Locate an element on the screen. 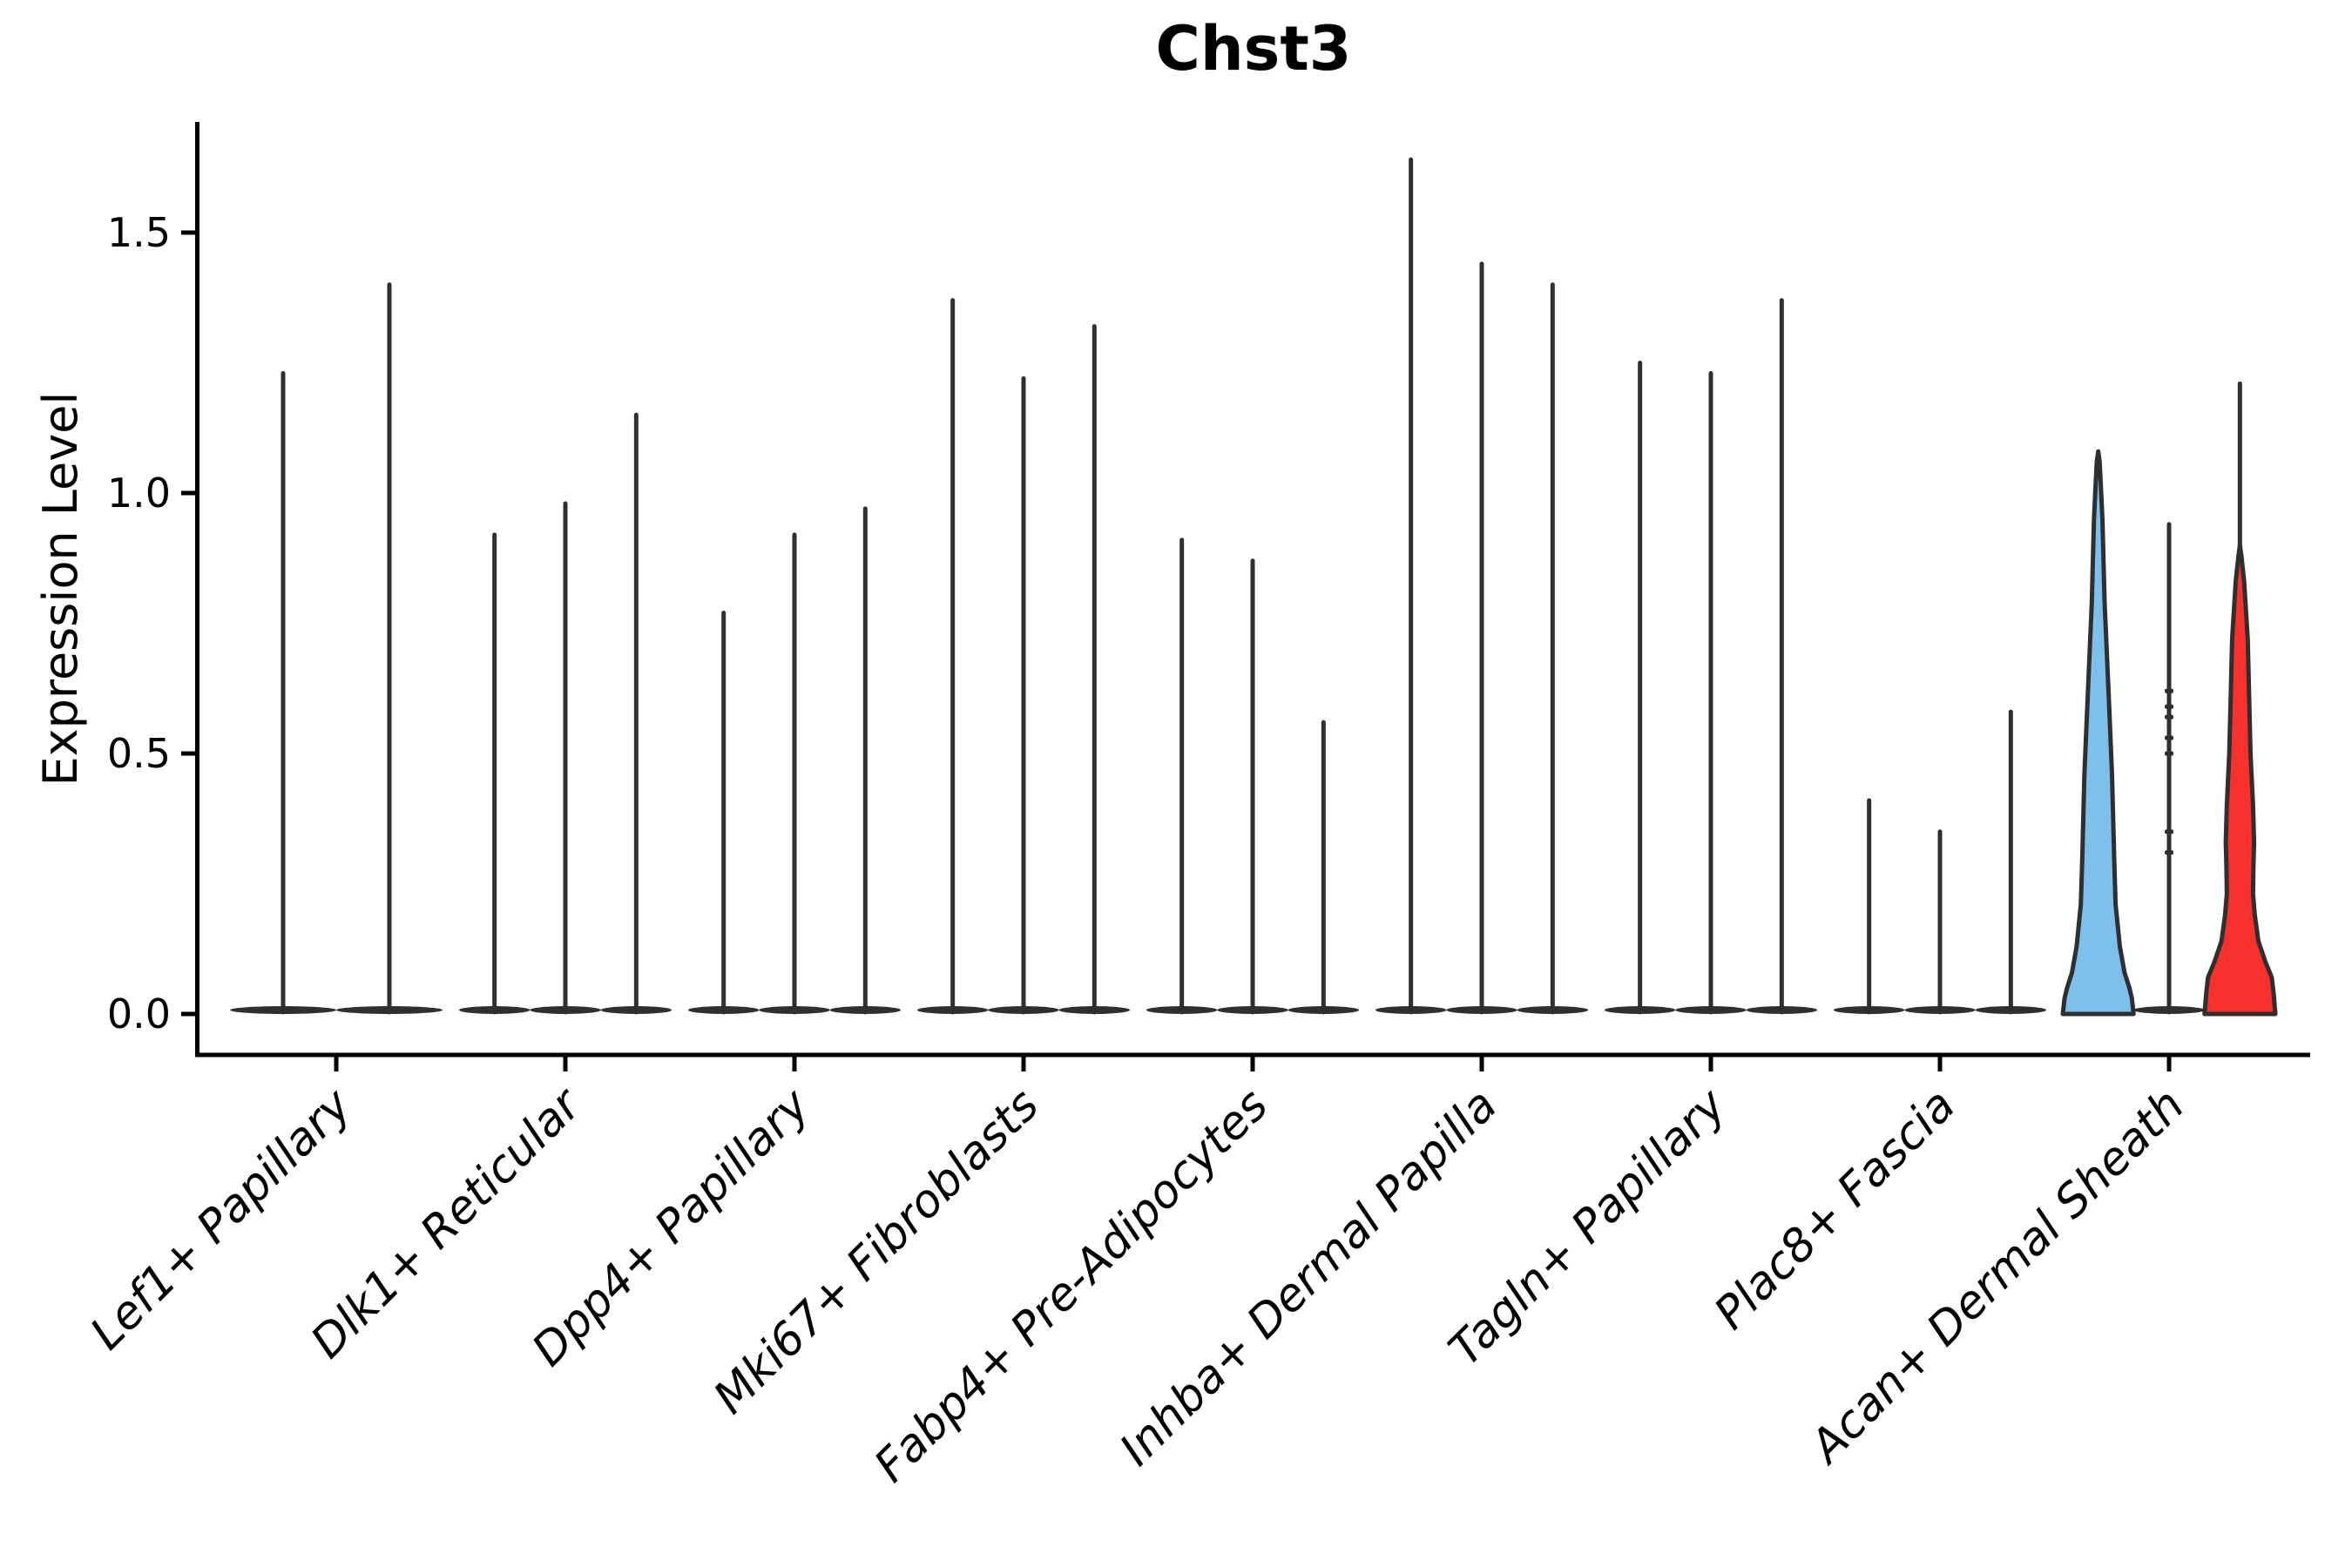 The image size is (2352, 1568). y-tick-label: 1.5 is located at coordinates (139, 233).